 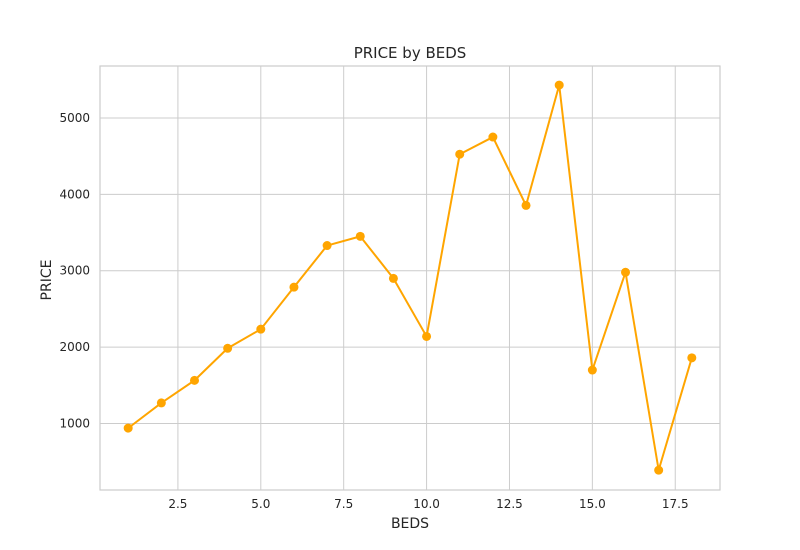 I want to click on y-tick-labels: 1000 2000 3000 4000 5000, so click(x=74, y=271).